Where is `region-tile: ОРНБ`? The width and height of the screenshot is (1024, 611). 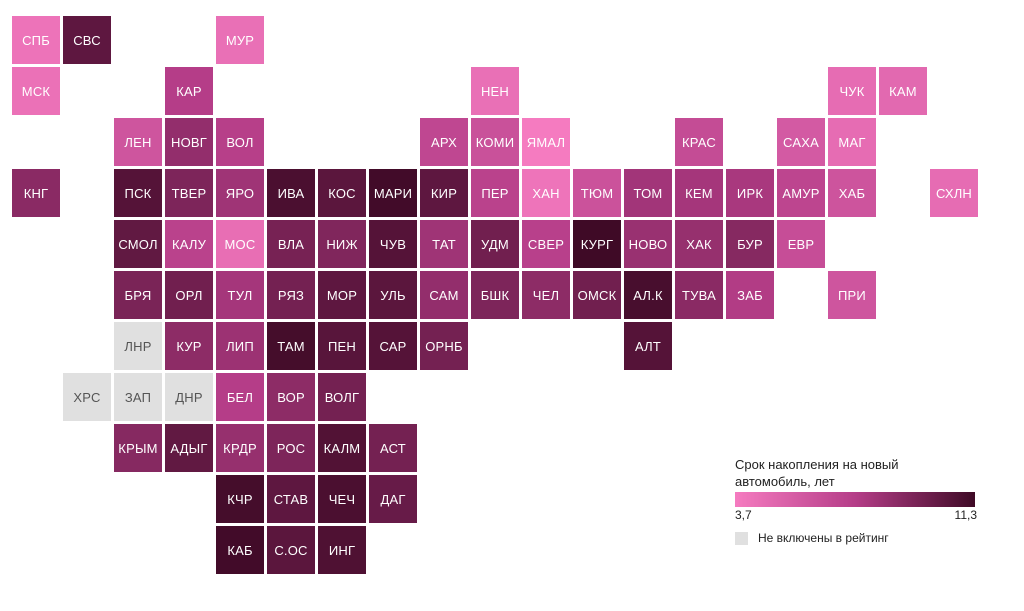 region-tile: ОРНБ is located at coordinates (444, 346).